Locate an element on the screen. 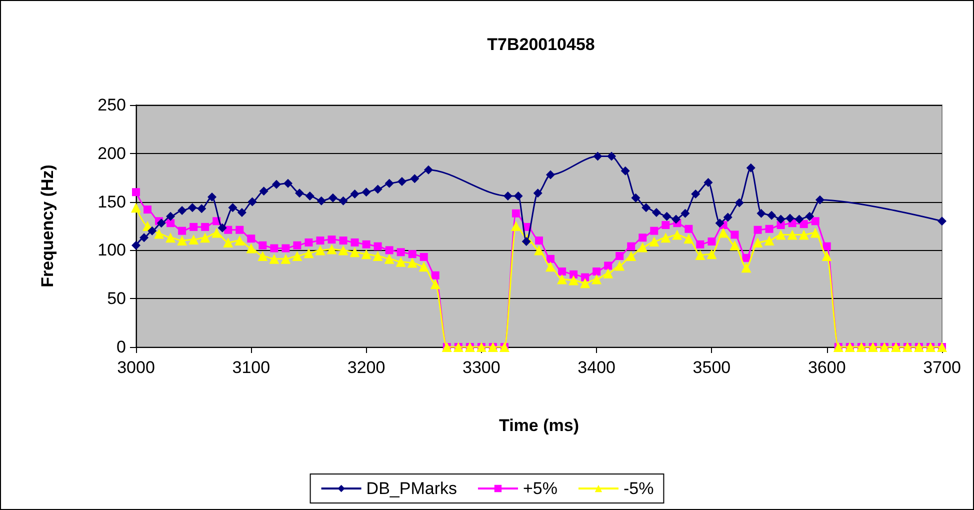  legend-label: DB_PMarks is located at coordinates (411, 488).